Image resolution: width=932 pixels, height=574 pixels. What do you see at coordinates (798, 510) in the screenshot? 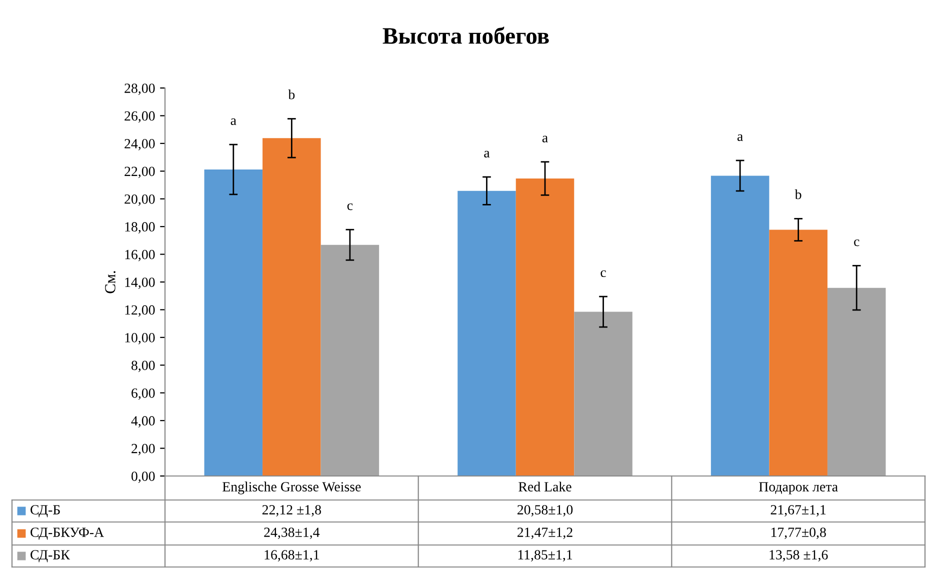
I see `data-label: 21,67±1,1` at bounding box center [798, 510].